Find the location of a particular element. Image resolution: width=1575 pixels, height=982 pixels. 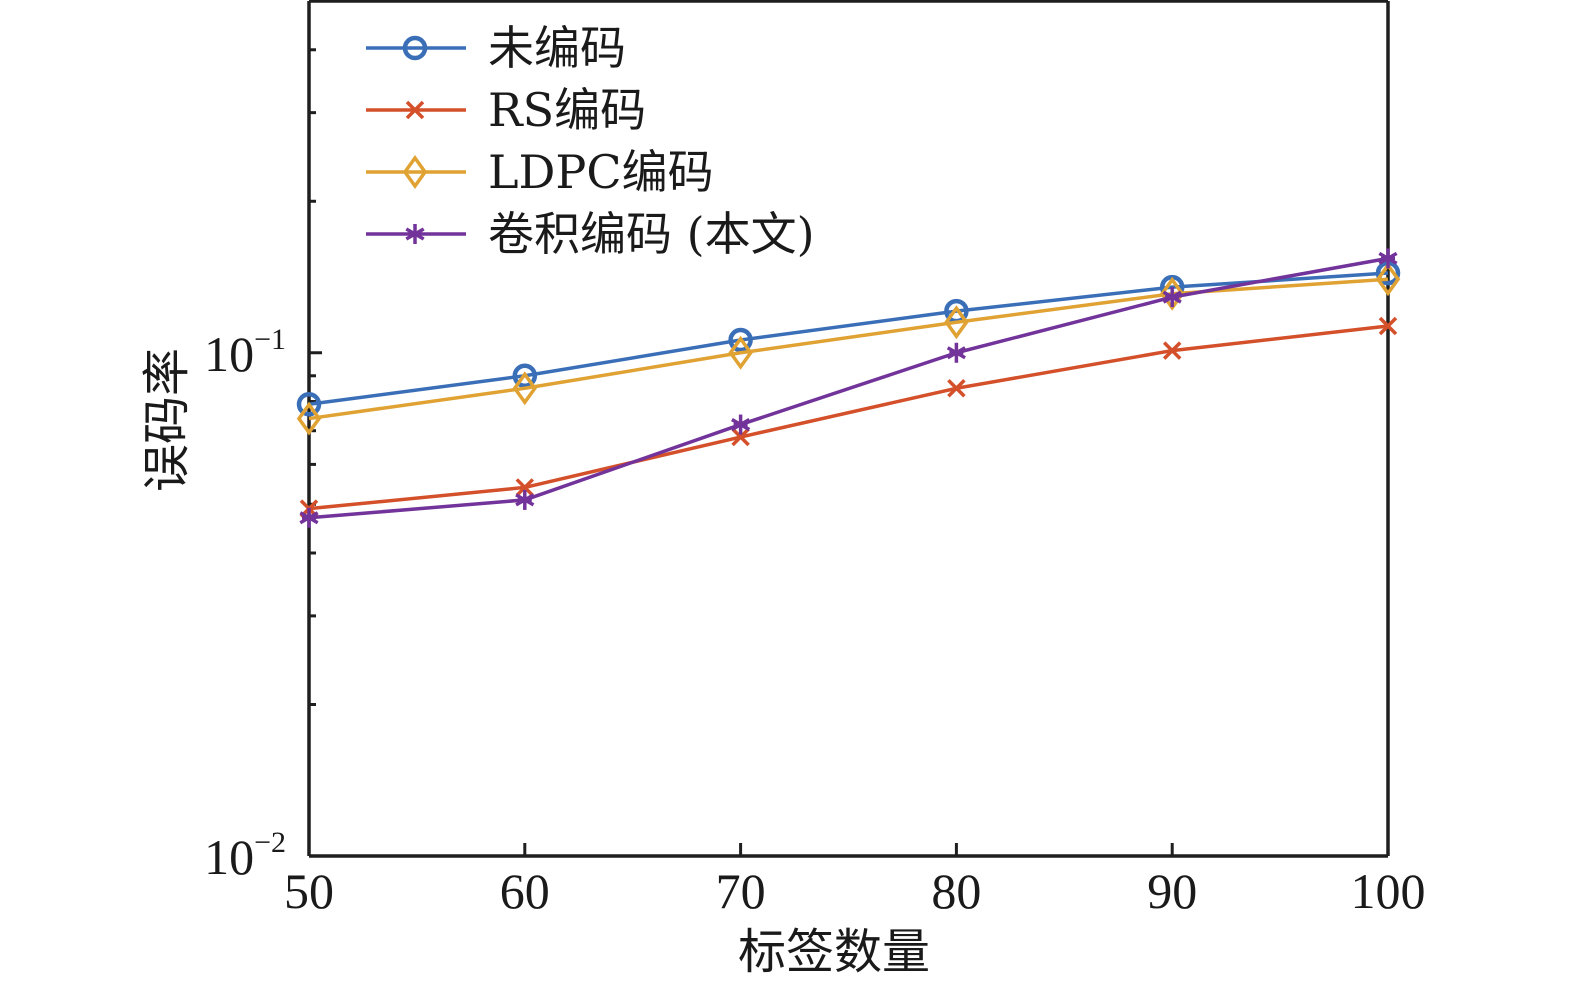

x-tick-label: 50 is located at coordinates (309, 891).